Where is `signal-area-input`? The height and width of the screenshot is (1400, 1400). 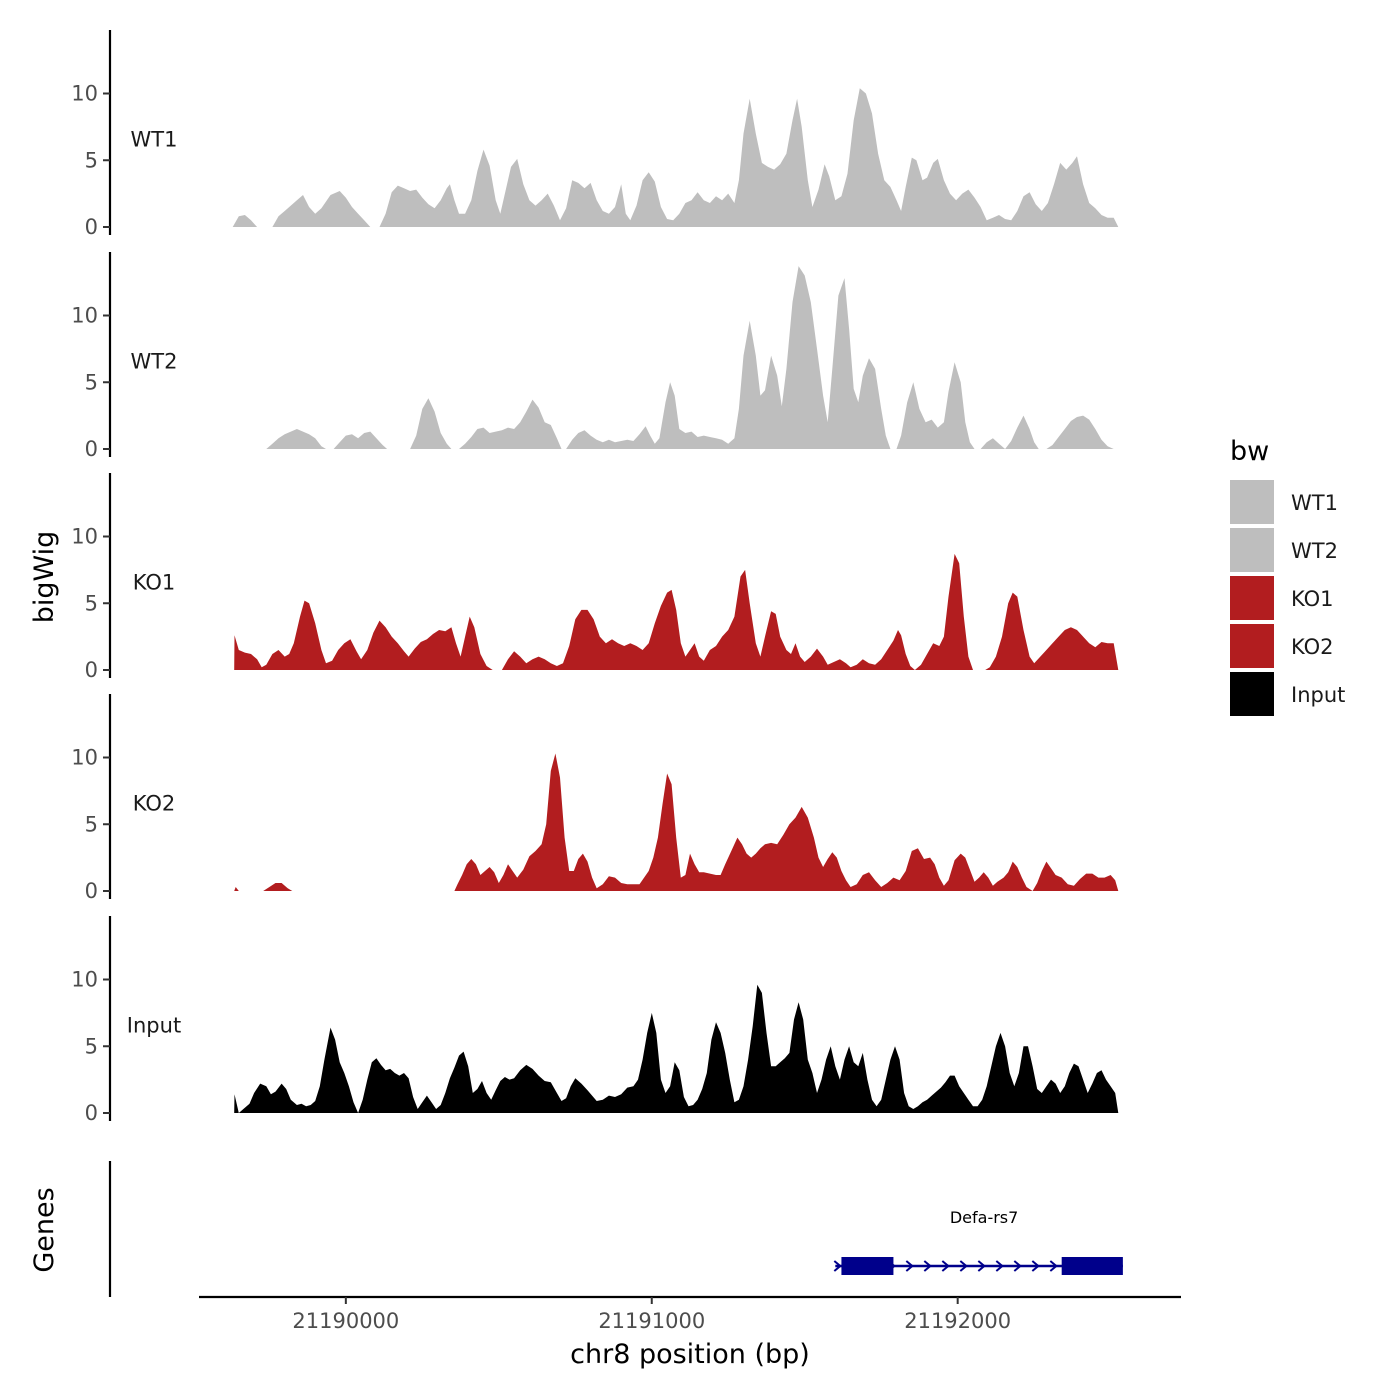 signal-area-input is located at coordinates (676, 1048).